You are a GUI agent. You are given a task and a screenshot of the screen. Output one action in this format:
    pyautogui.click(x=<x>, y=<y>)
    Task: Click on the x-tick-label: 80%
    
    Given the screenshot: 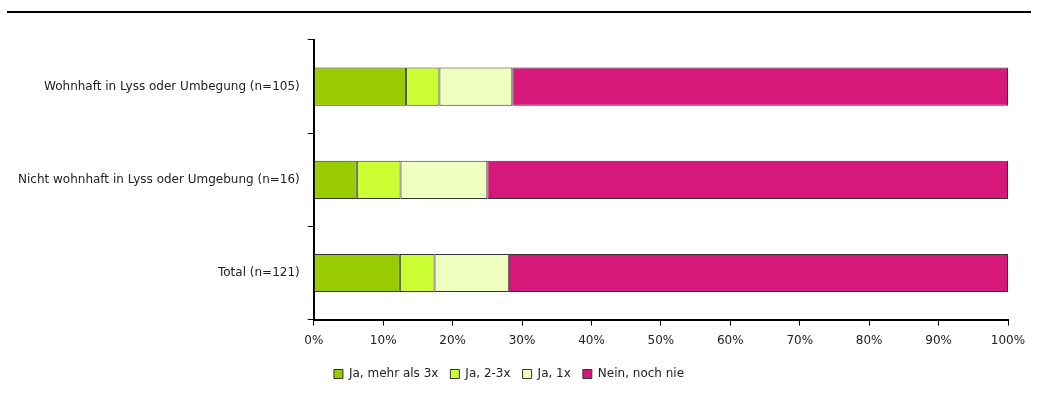 What is the action you would take?
    pyautogui.click(x=869, y=339)
    